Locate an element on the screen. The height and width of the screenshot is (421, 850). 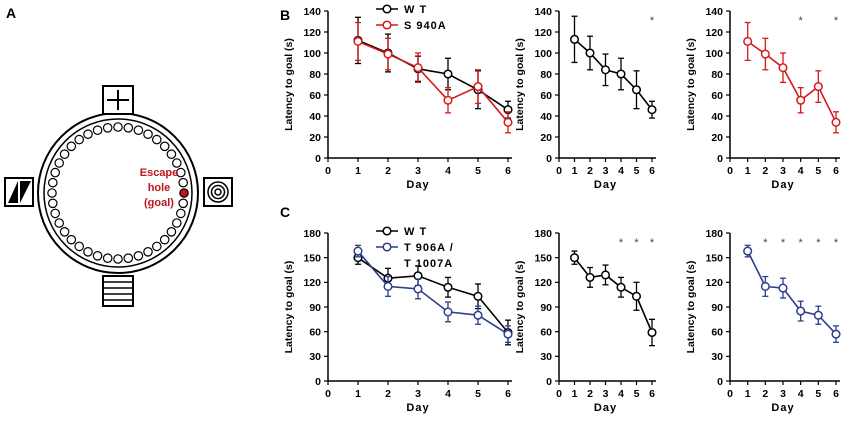
cue-concentric-icon is located at coordinates (218, 192).